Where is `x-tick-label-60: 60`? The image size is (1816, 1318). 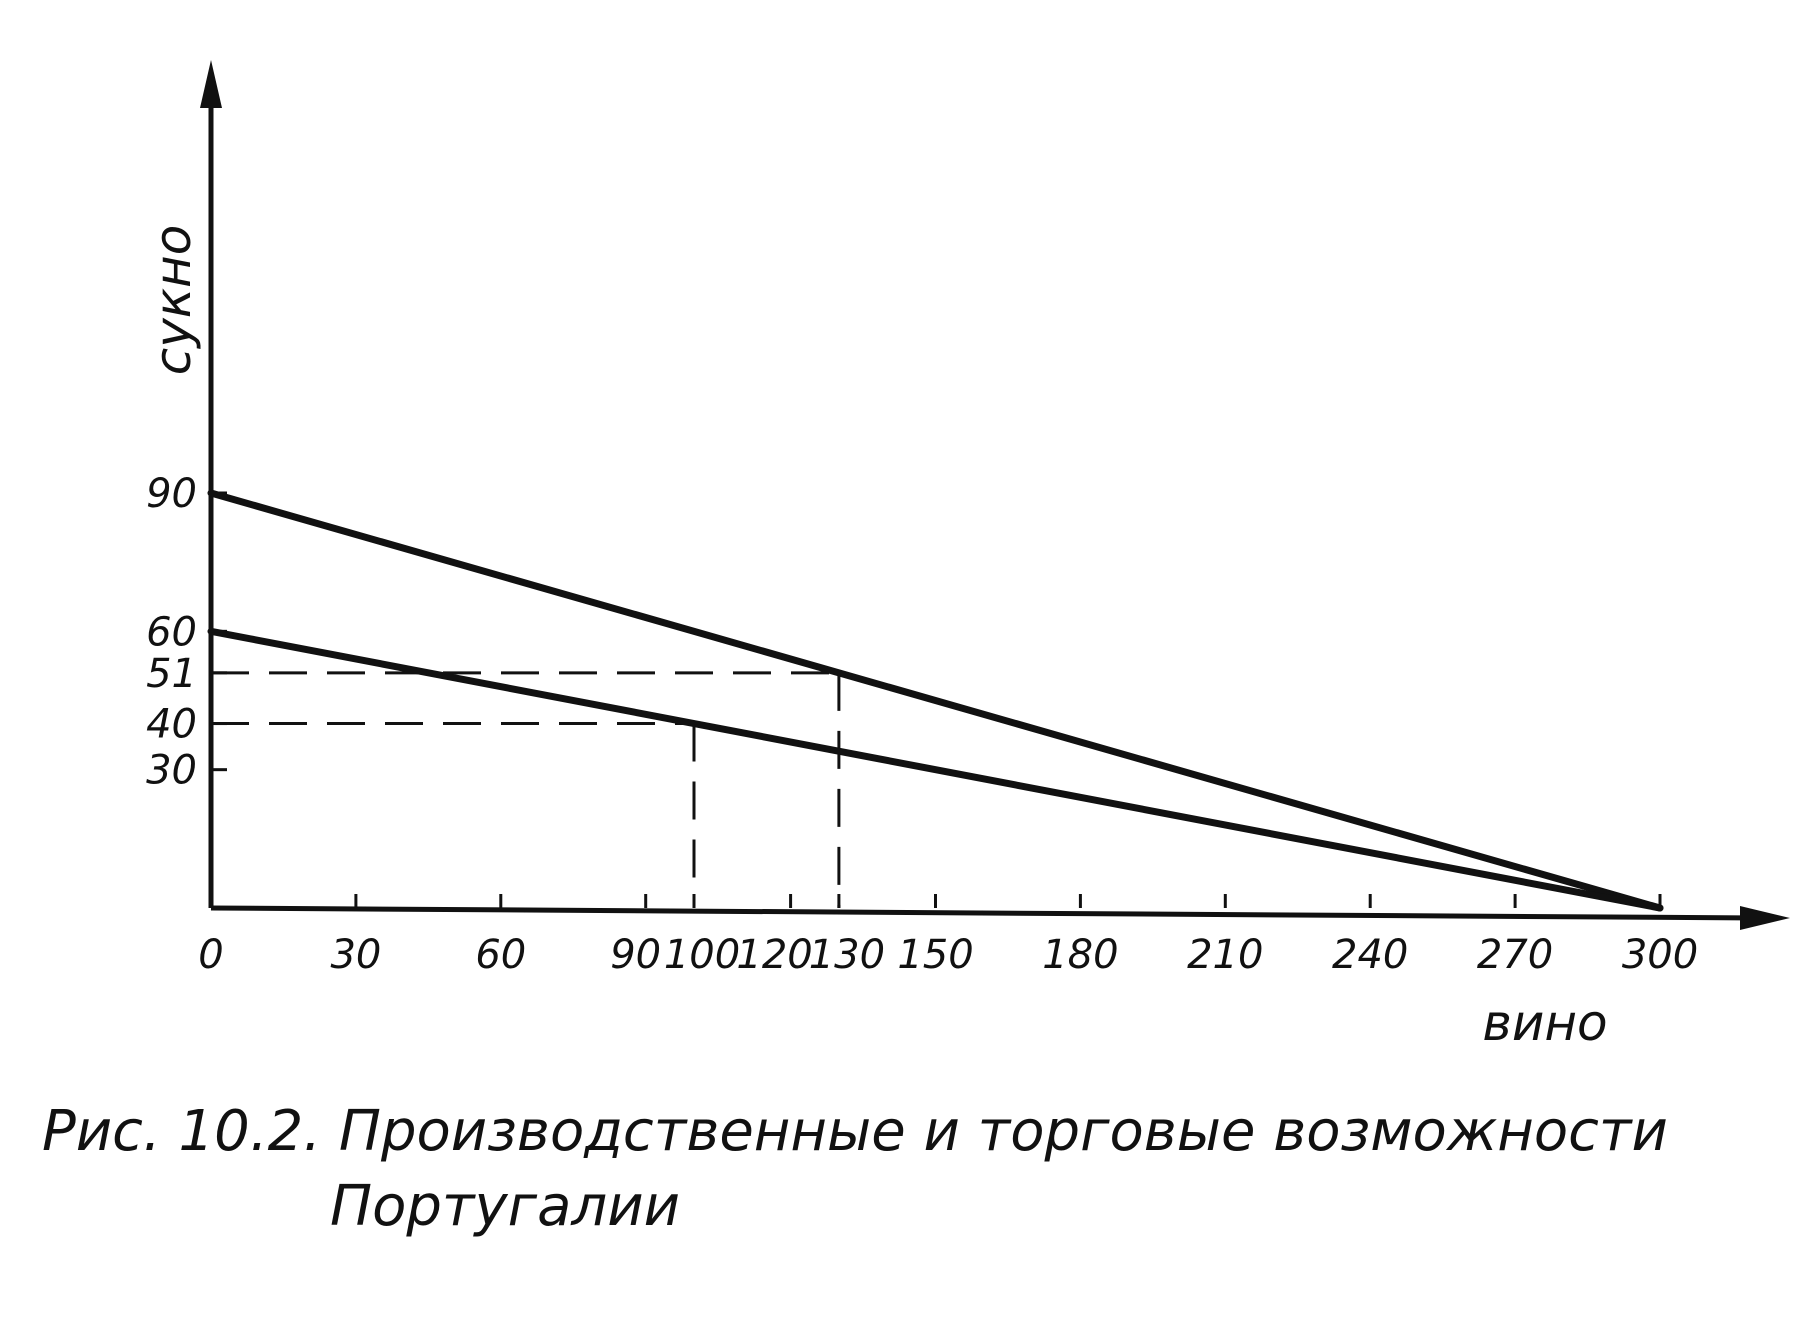 x-tick-label-60: 60 is located at coordinates (500, 955).